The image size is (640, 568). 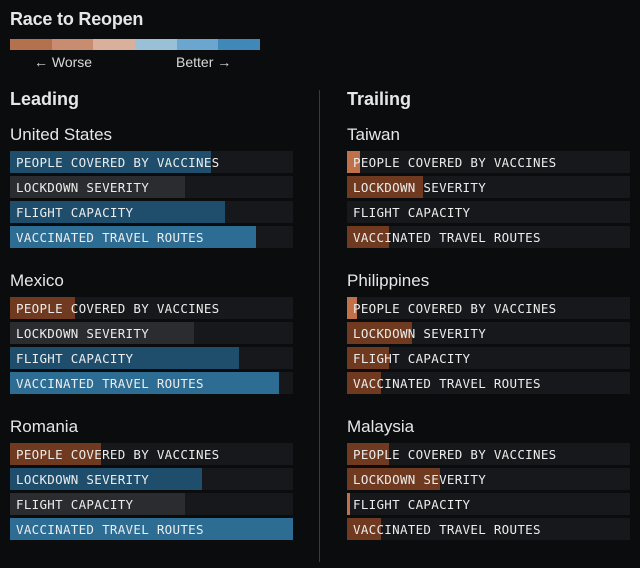 I want to click on country-name: Malaysia, so click(x=381, y=426).